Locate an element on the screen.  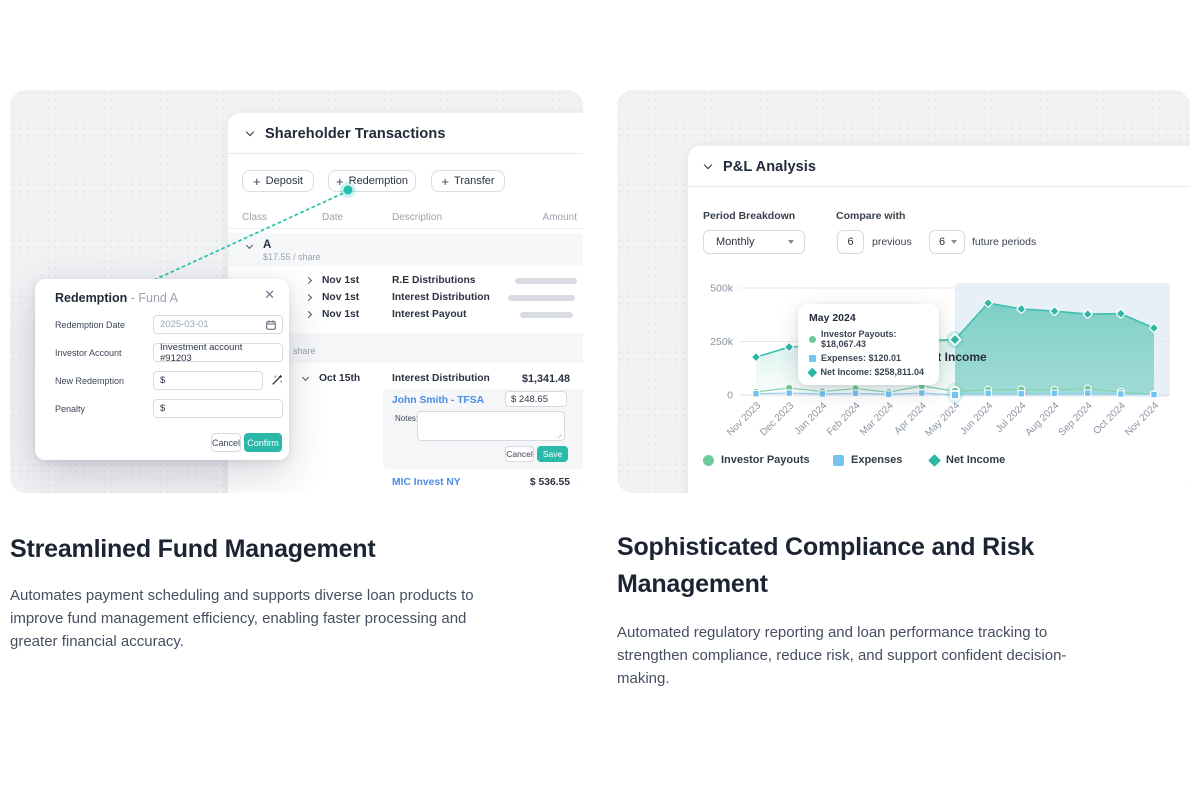
x-axis-tick: Feb 2024 is located at coordinates (844, 419).